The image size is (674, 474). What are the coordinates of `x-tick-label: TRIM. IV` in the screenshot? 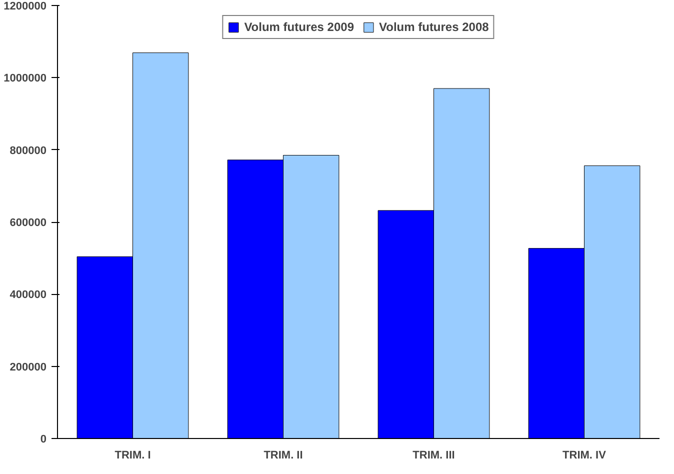 It's located at (584, 456).